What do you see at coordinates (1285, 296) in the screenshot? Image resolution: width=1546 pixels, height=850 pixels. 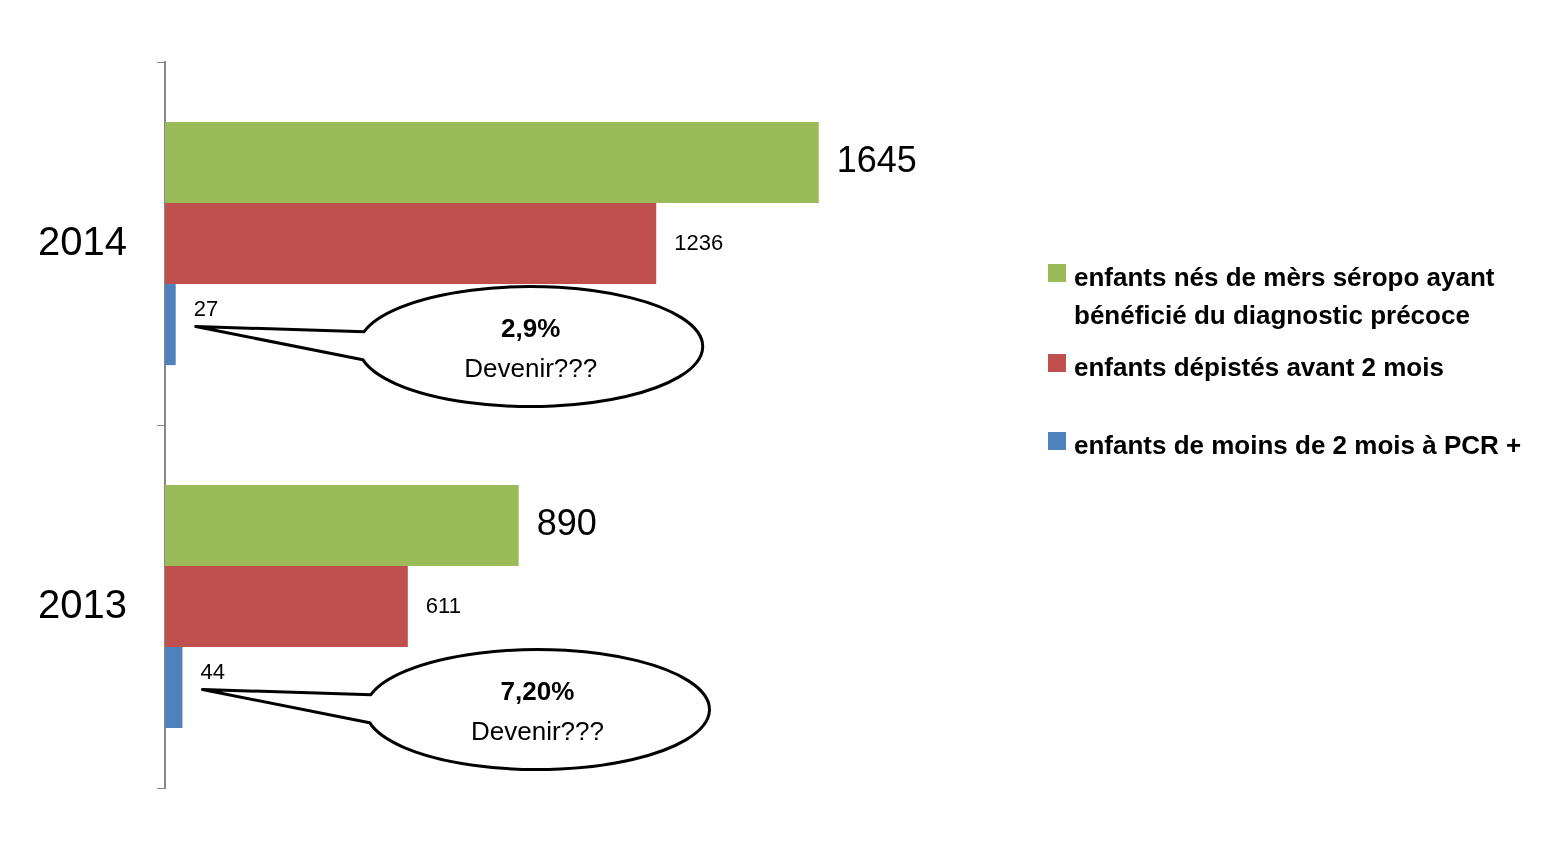 I see `legend-label: enfants nés de mèrs séropo ayant bénéficié du diagnostic précoce` at bounding box center [1285, 296].